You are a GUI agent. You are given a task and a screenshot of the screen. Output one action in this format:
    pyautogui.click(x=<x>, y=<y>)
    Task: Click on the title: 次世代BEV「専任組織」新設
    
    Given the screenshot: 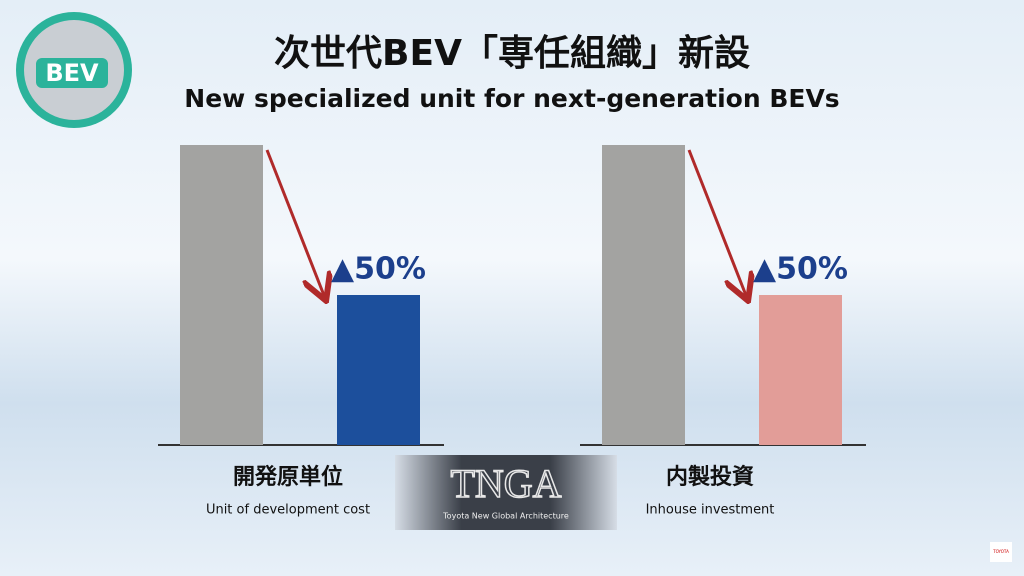 What is the action you would take?
    pyautogui.click(x=512, y=53)
    